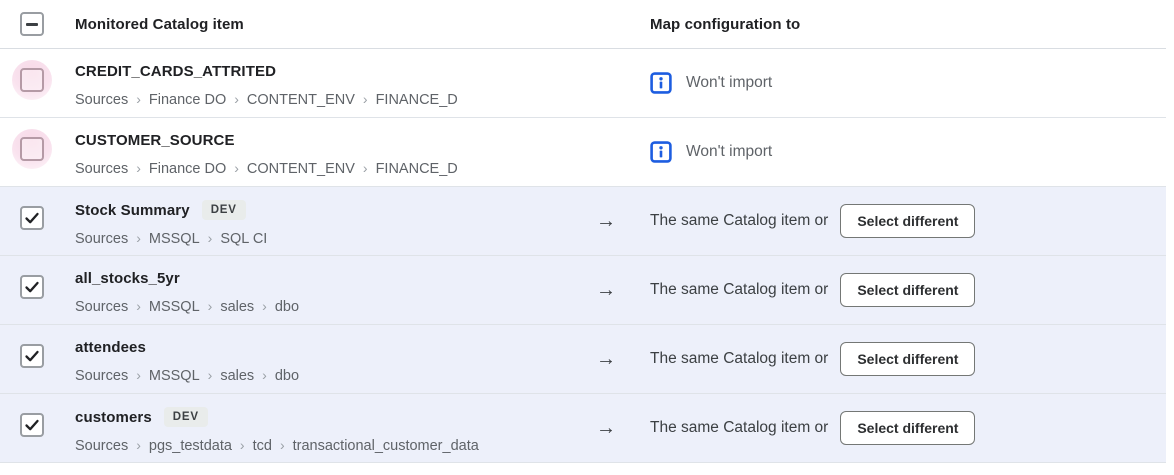  Describe the element at coordinates (262, 446) in the screenshot. I see `breadcrumb-segment: tcd` at that location.